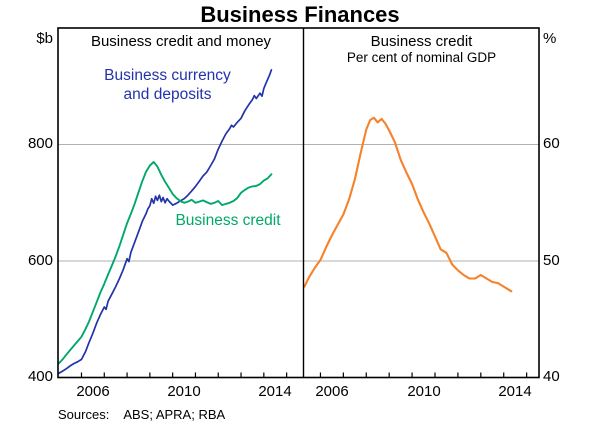  What do you see at coordinates (184, 391) in the screenshot?
I see `left-xaxis-label-2010: 2010` at bounding box center [184, 391].